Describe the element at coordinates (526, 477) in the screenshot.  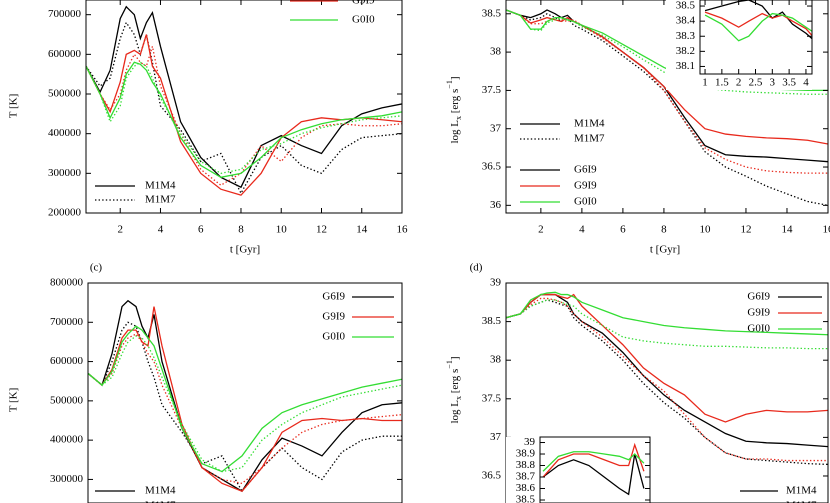
I see `y-tick-label: 38.7` at that location.